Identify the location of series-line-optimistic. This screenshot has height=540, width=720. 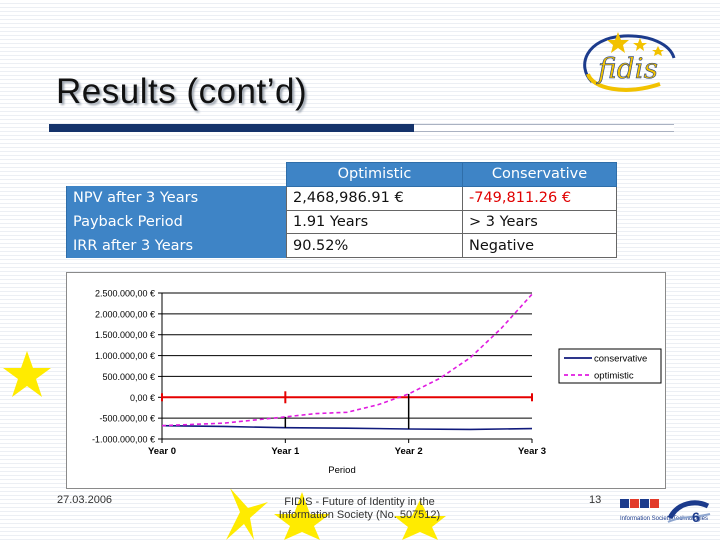
(347, 360).